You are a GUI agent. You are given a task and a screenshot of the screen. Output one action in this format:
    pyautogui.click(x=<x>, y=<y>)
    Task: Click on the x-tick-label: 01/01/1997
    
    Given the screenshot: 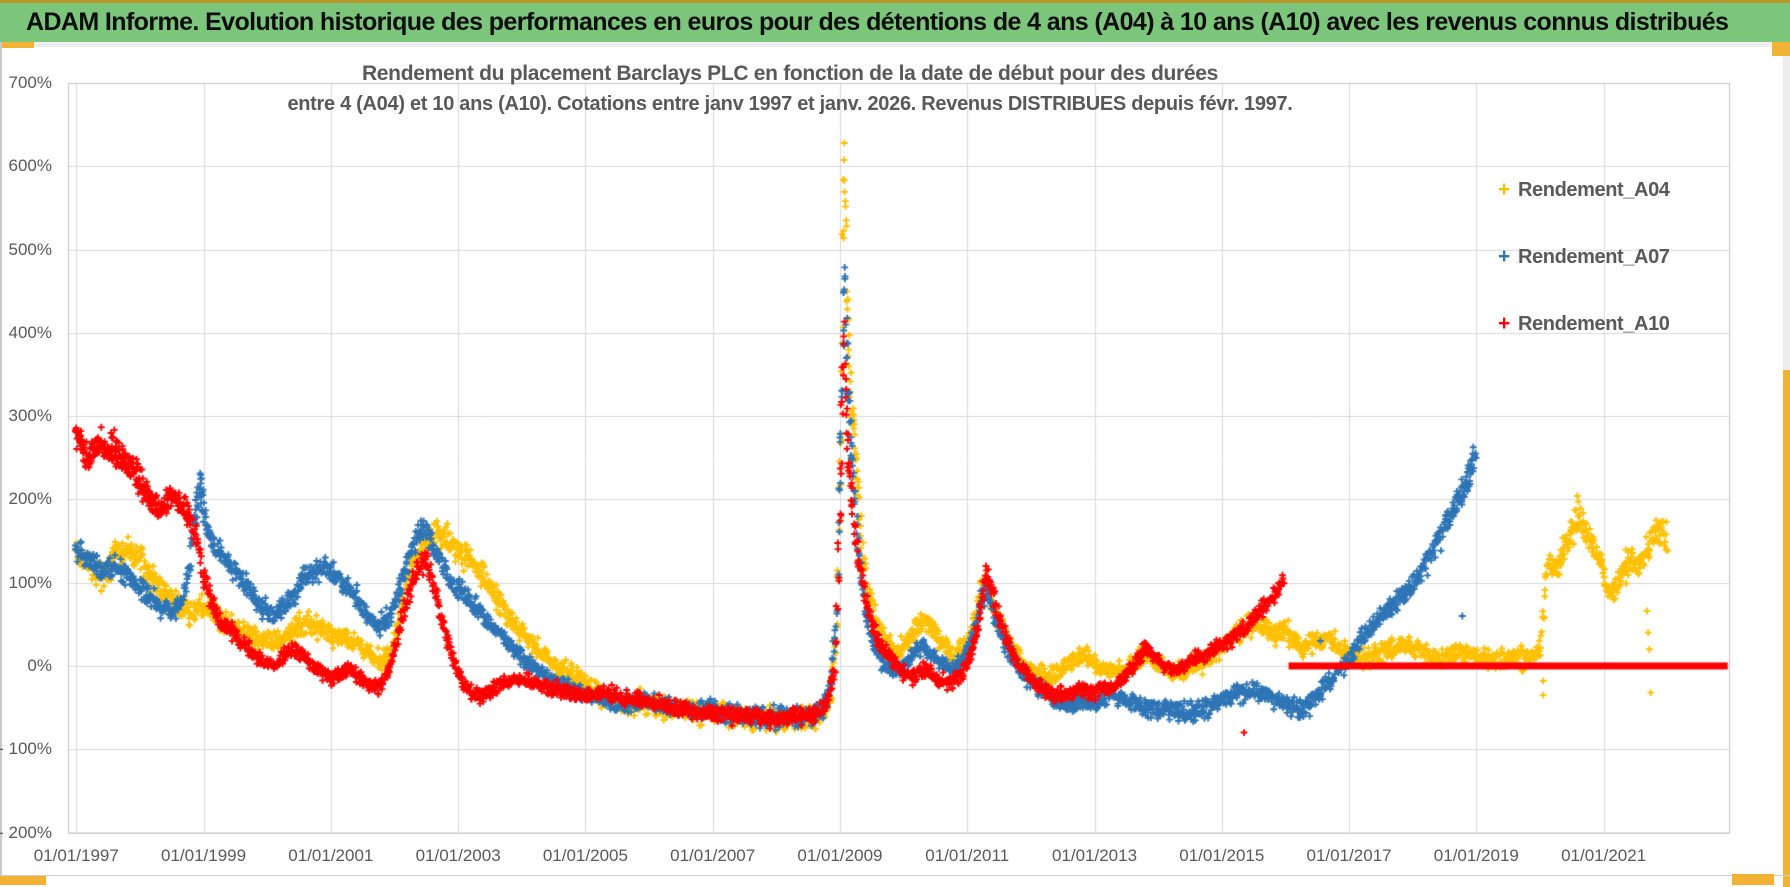 What is the action you would take?
    pyautogui.click(x=76, y=855)
    